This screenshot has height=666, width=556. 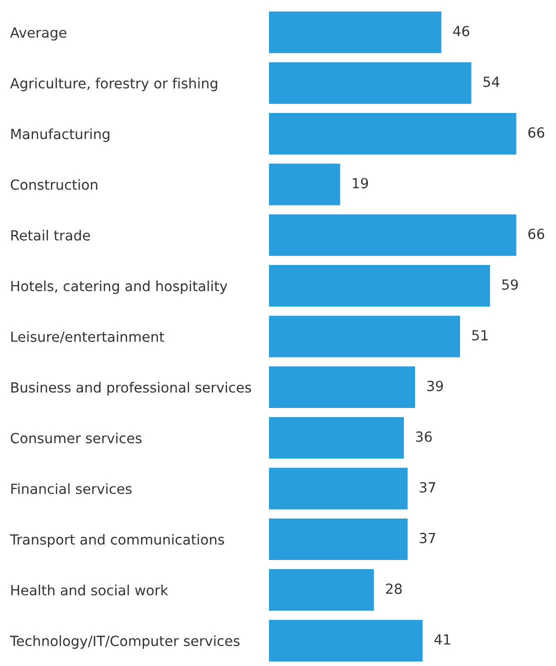 I want to click on y-tick-label: Agriculture, forestry or fishing, so click(x=114, y=85).